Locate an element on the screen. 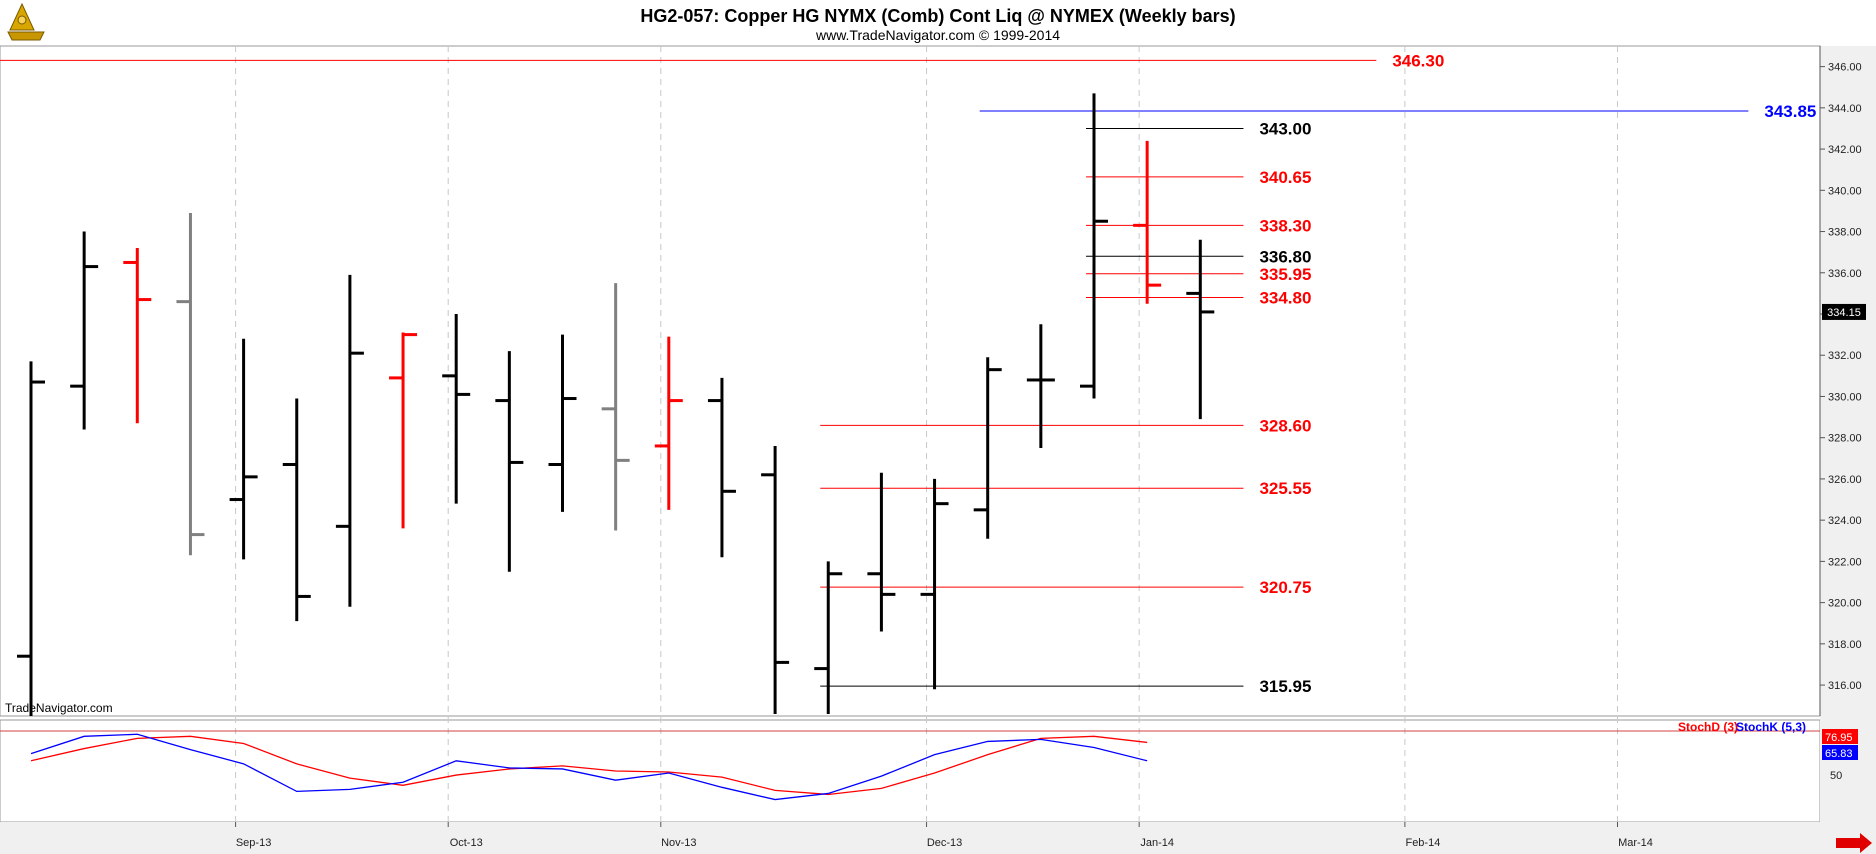 The height and width of the screenshot is (854, 1876). stoch-d-value: 76.95 is located at coordinates (1839, 738).